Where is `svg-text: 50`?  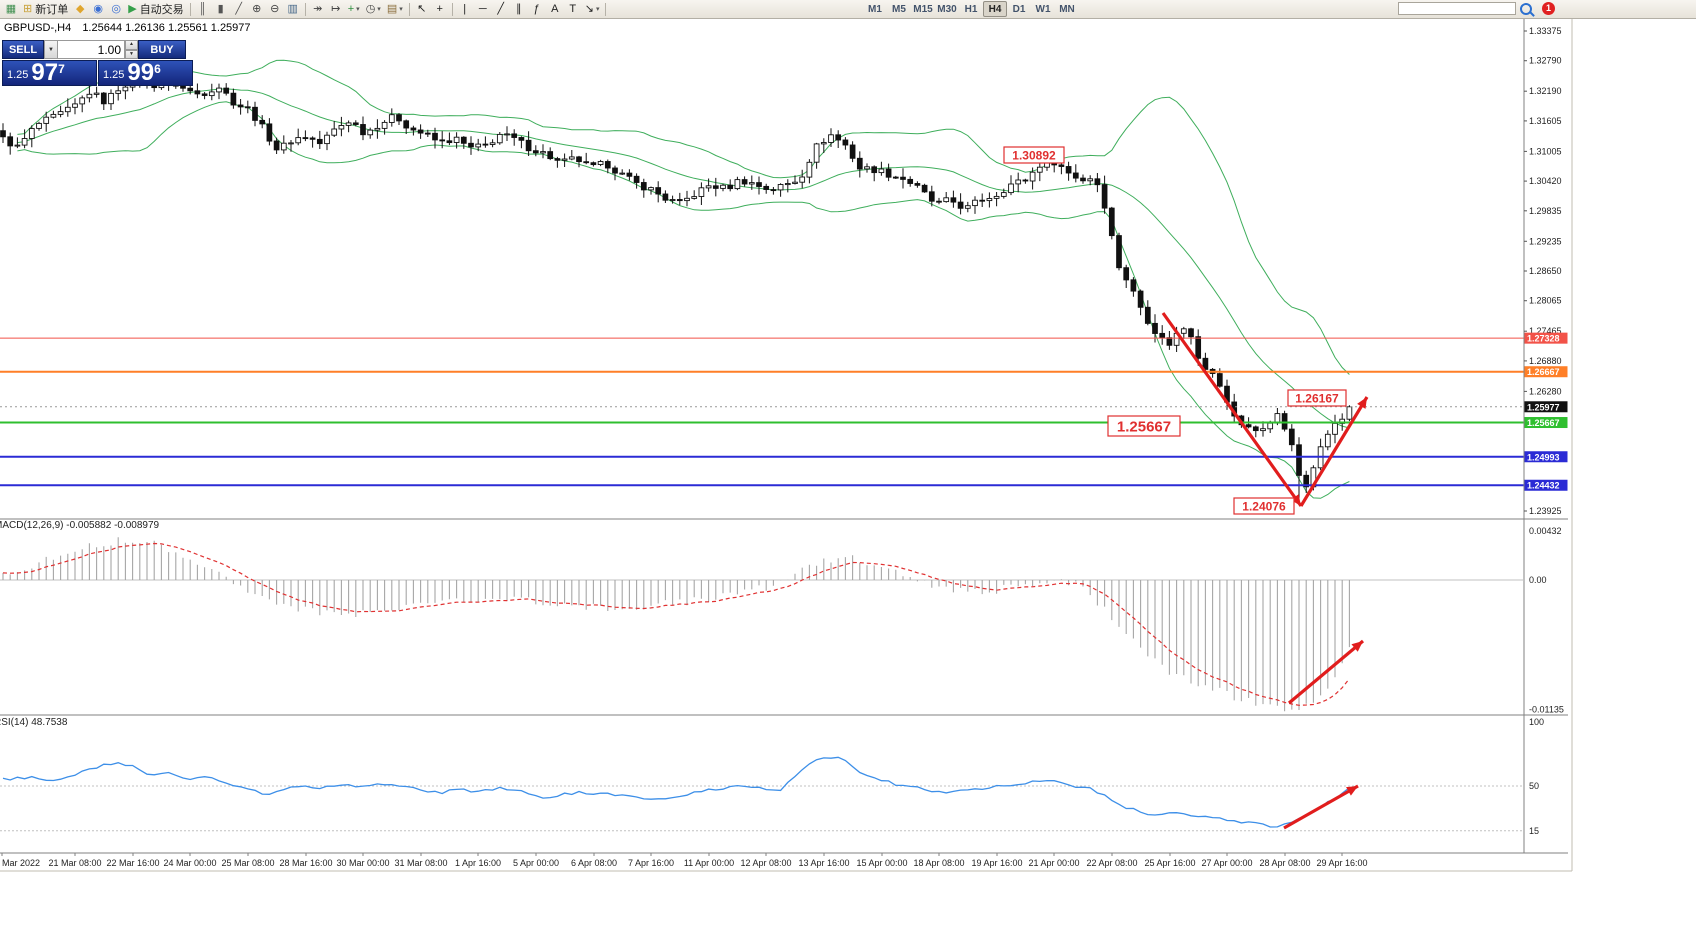 svg-text: 50 is located at coordinates (1534, 786).